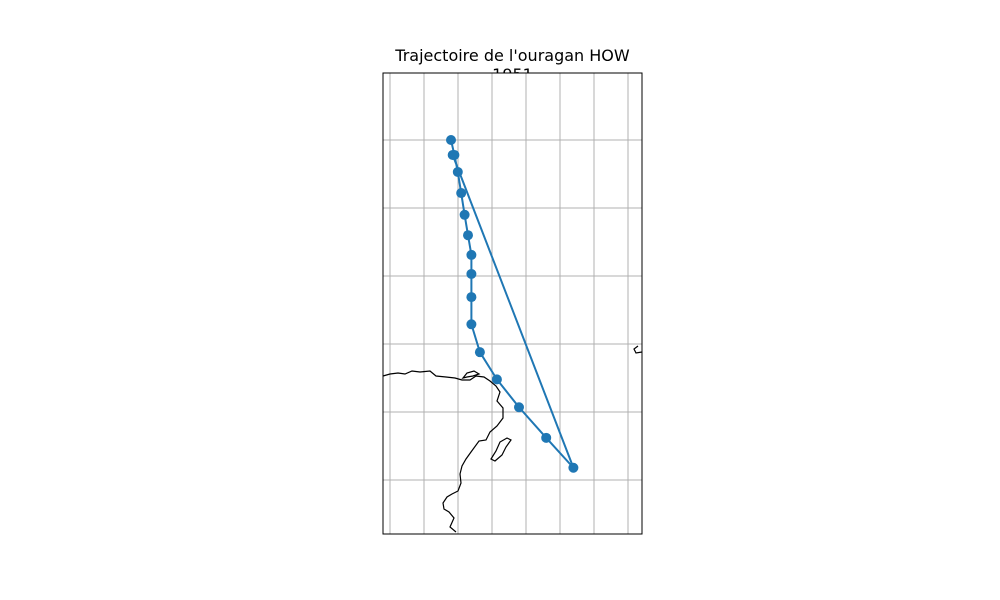  Describe the element at coordinates (501, 449) in the screenshot. I see `coastline-island` at that location.